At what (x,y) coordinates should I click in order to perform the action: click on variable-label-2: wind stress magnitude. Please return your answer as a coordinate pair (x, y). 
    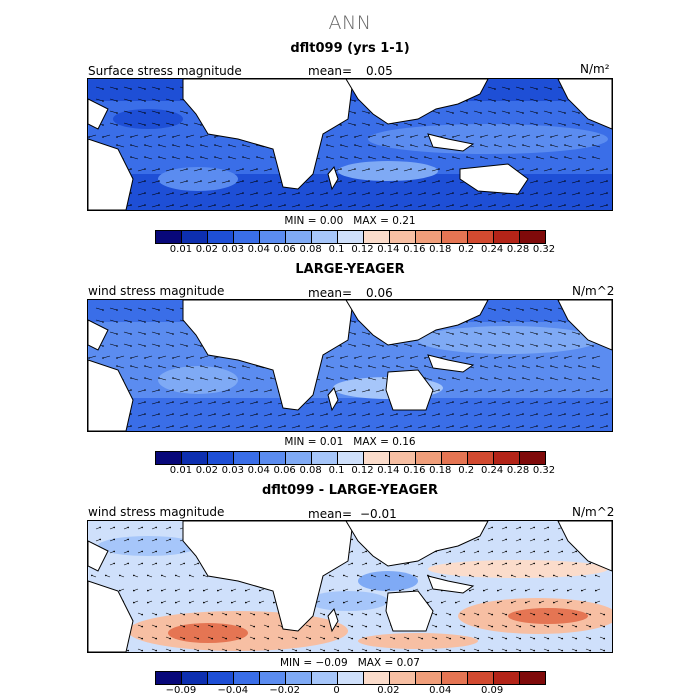
    Looking at the image, I should click on (156, 291).